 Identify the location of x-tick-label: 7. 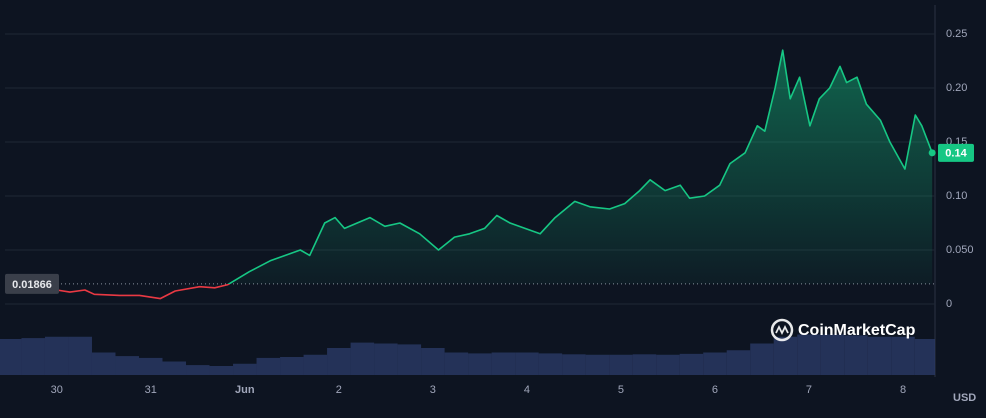
(809, 390).